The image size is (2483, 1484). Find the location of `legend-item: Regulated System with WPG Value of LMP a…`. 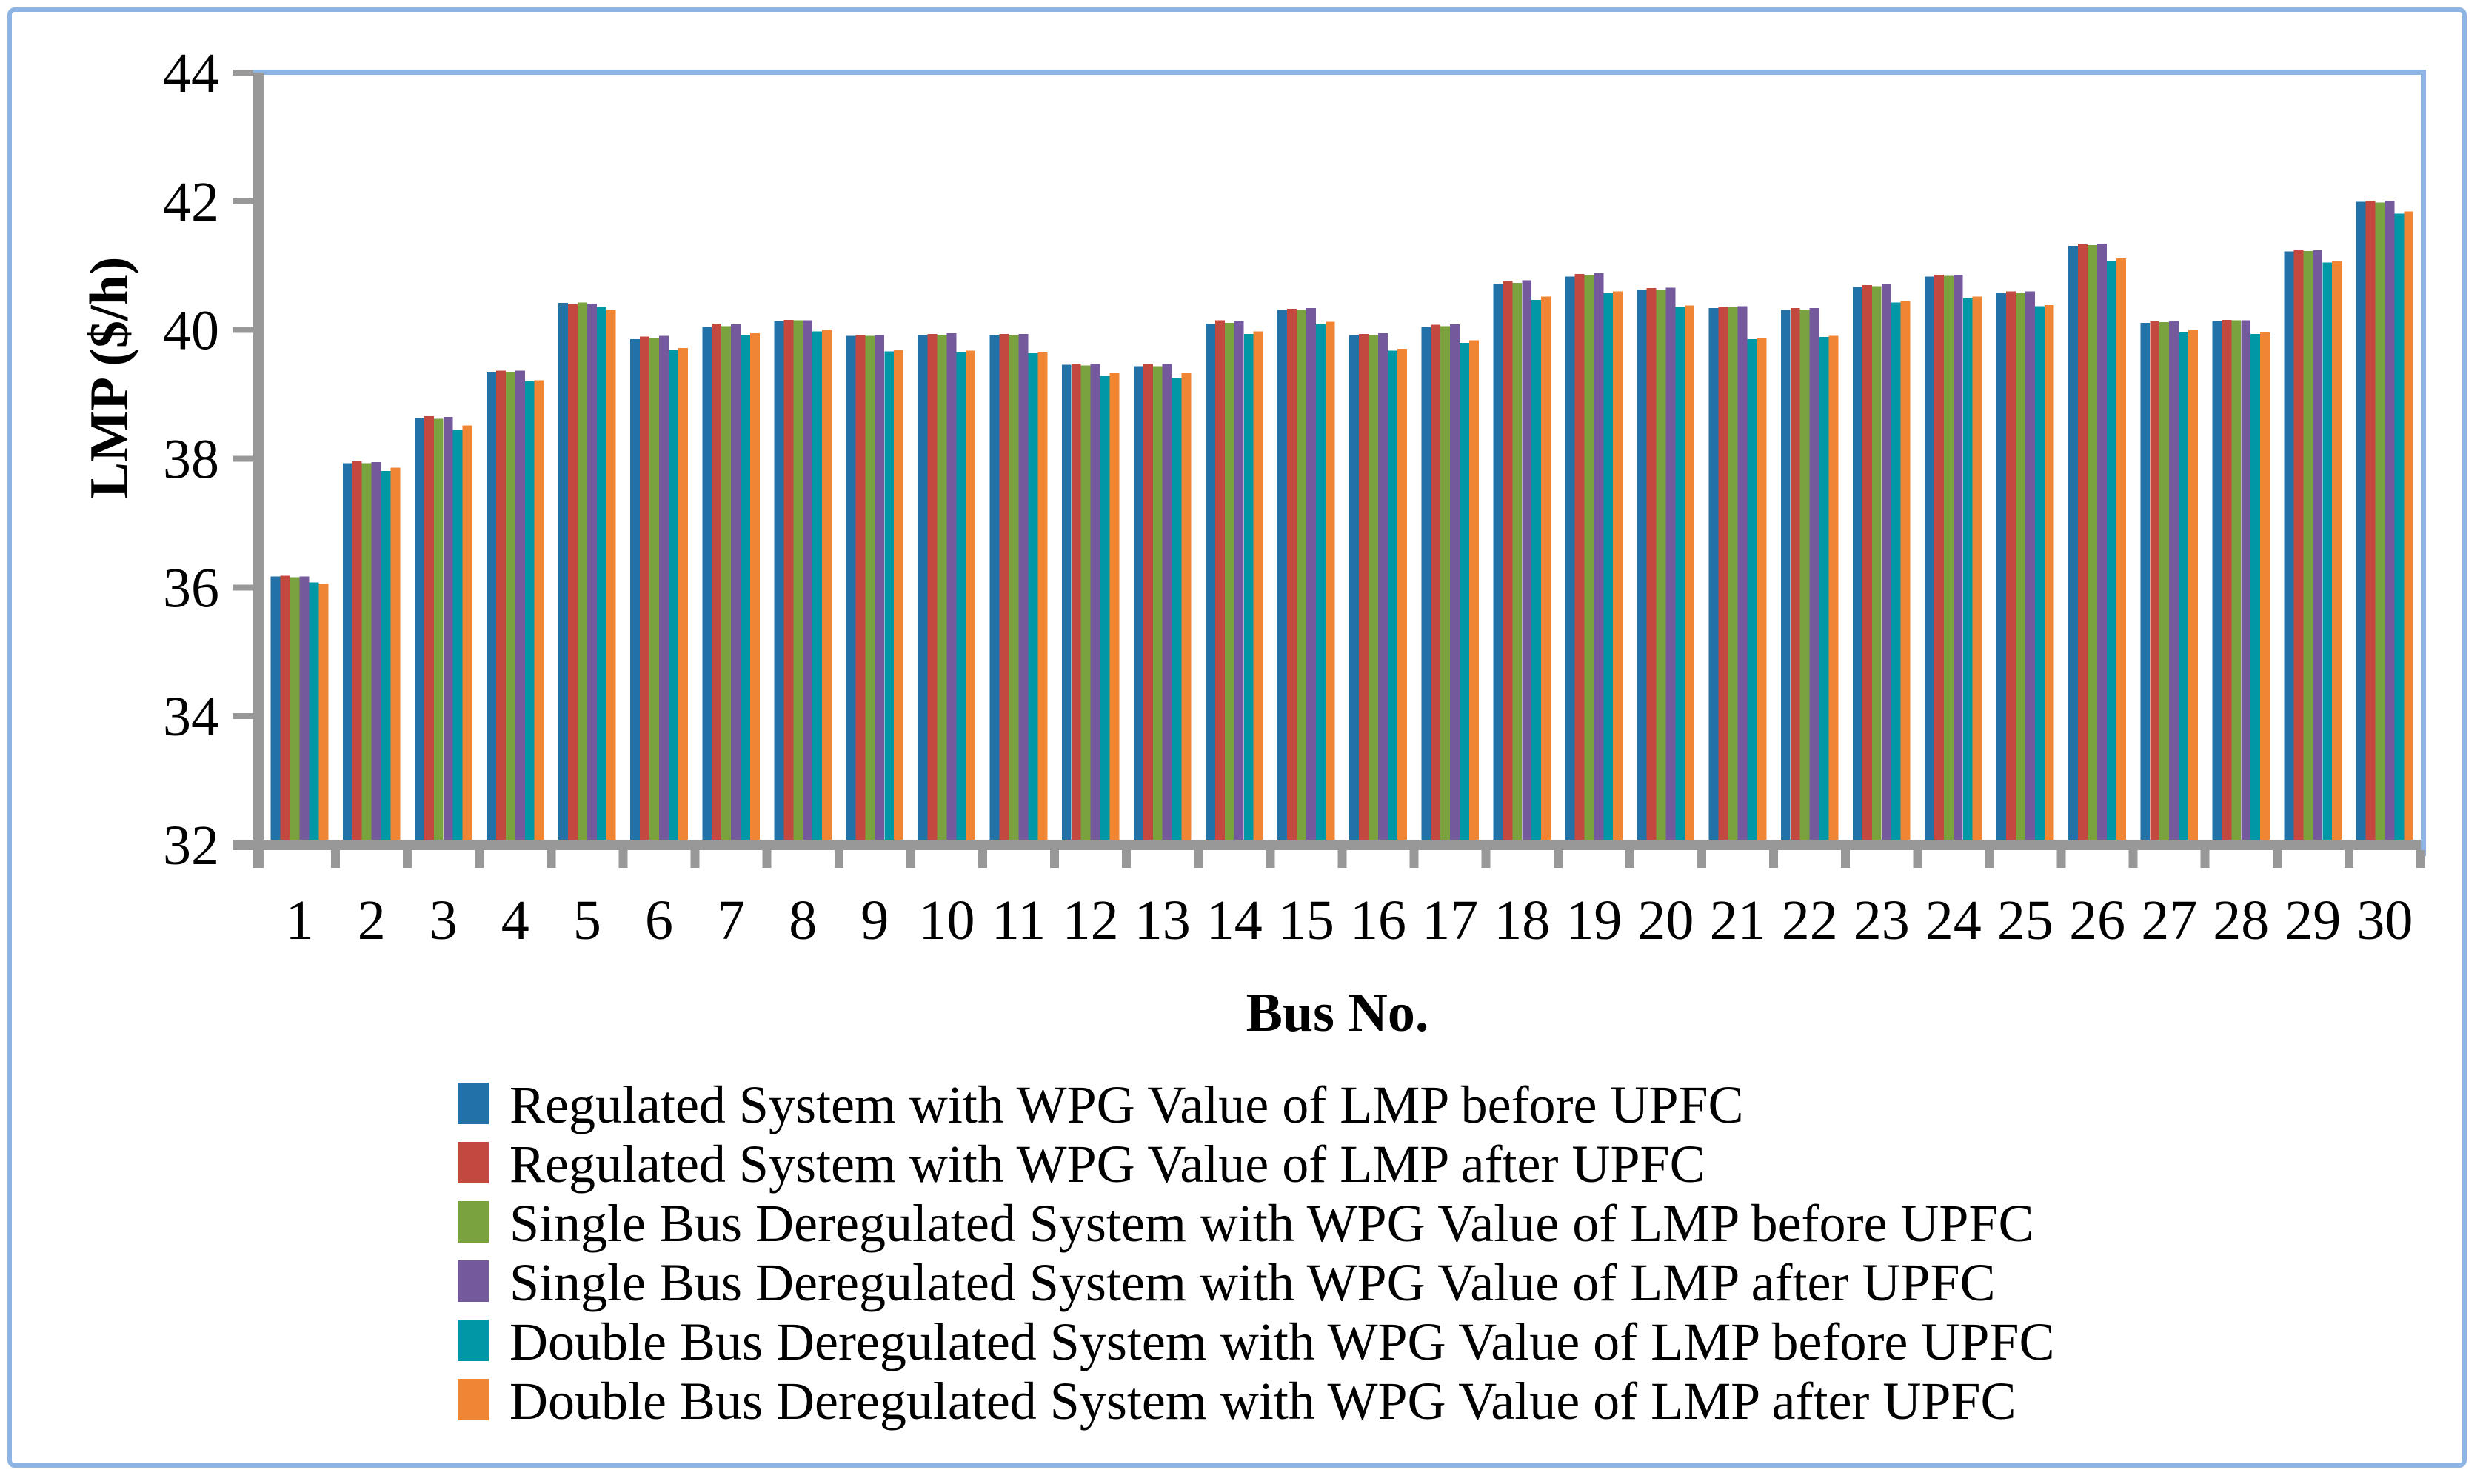

legend-item: Regulated System with WPG Value of LMP a… is located at coordinates (1081, 1164).